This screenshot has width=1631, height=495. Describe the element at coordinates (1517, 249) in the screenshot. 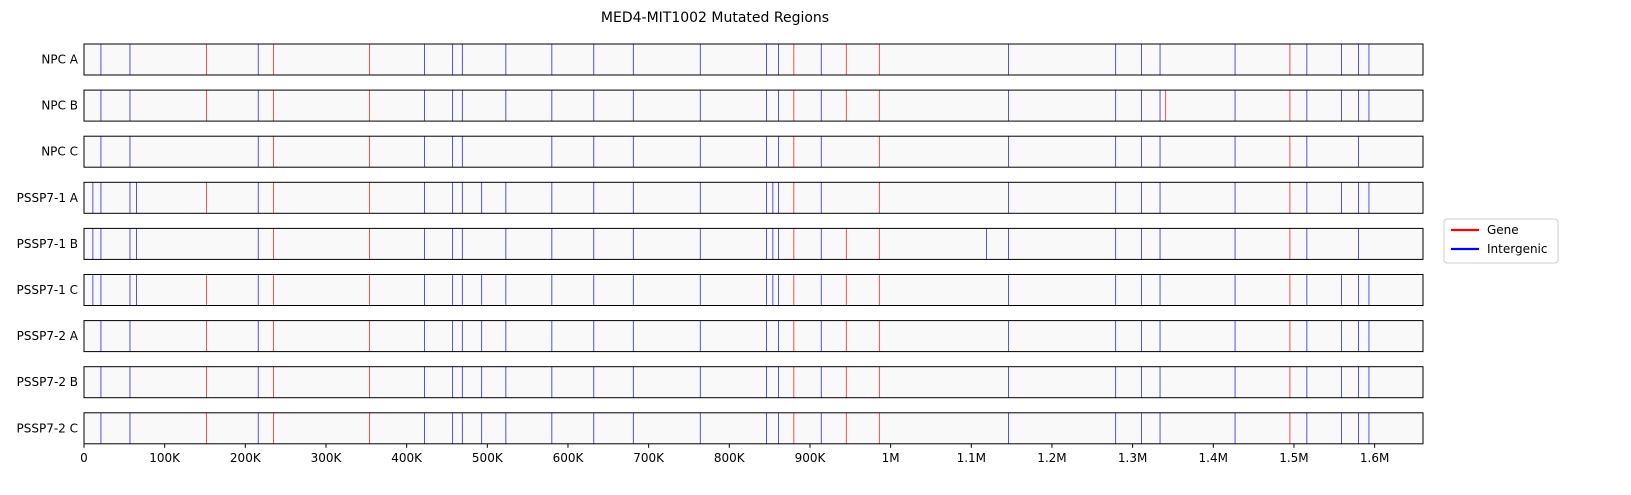

I see `legend-label: Intergenic` at that location.